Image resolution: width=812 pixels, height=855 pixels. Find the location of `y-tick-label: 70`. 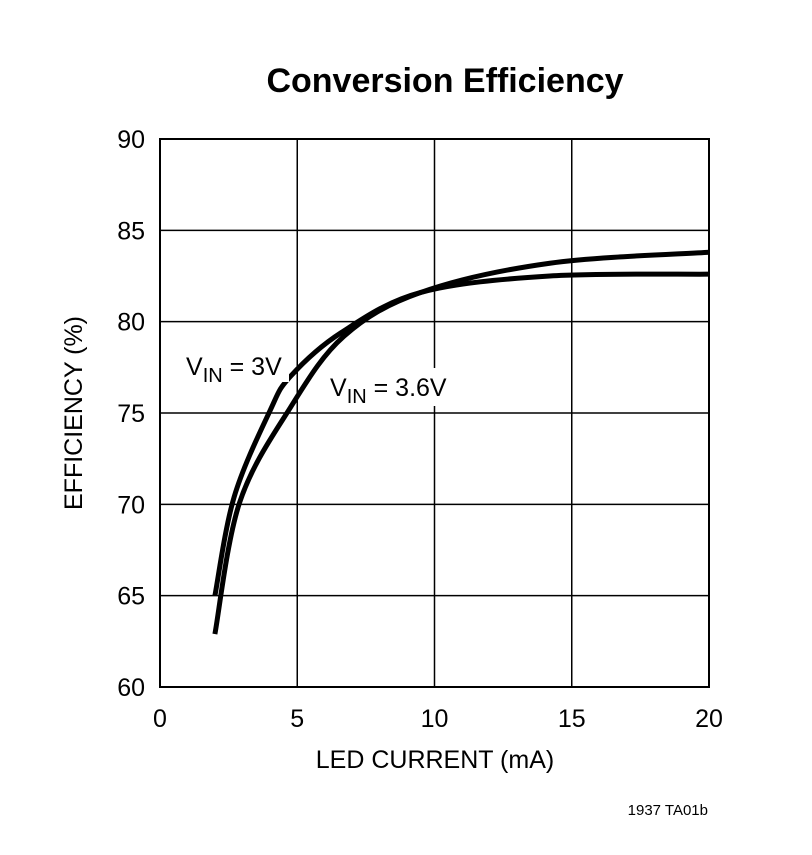

y-tick-label: 70 is located at coordinates (131, 505).